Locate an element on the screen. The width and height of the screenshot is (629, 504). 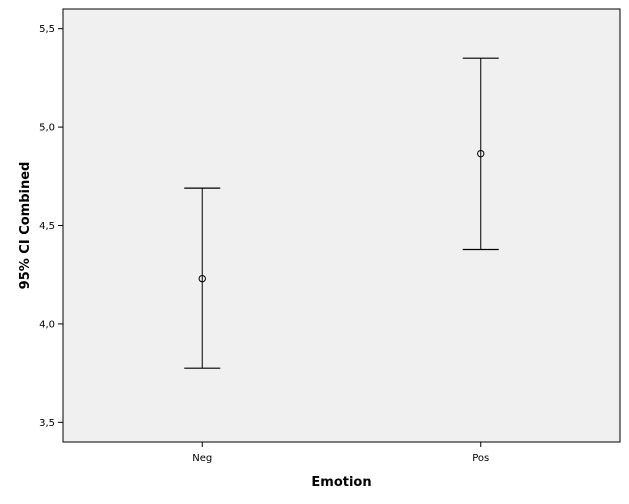
x-axis: Neg Pos is located at coordinates (340, 453).